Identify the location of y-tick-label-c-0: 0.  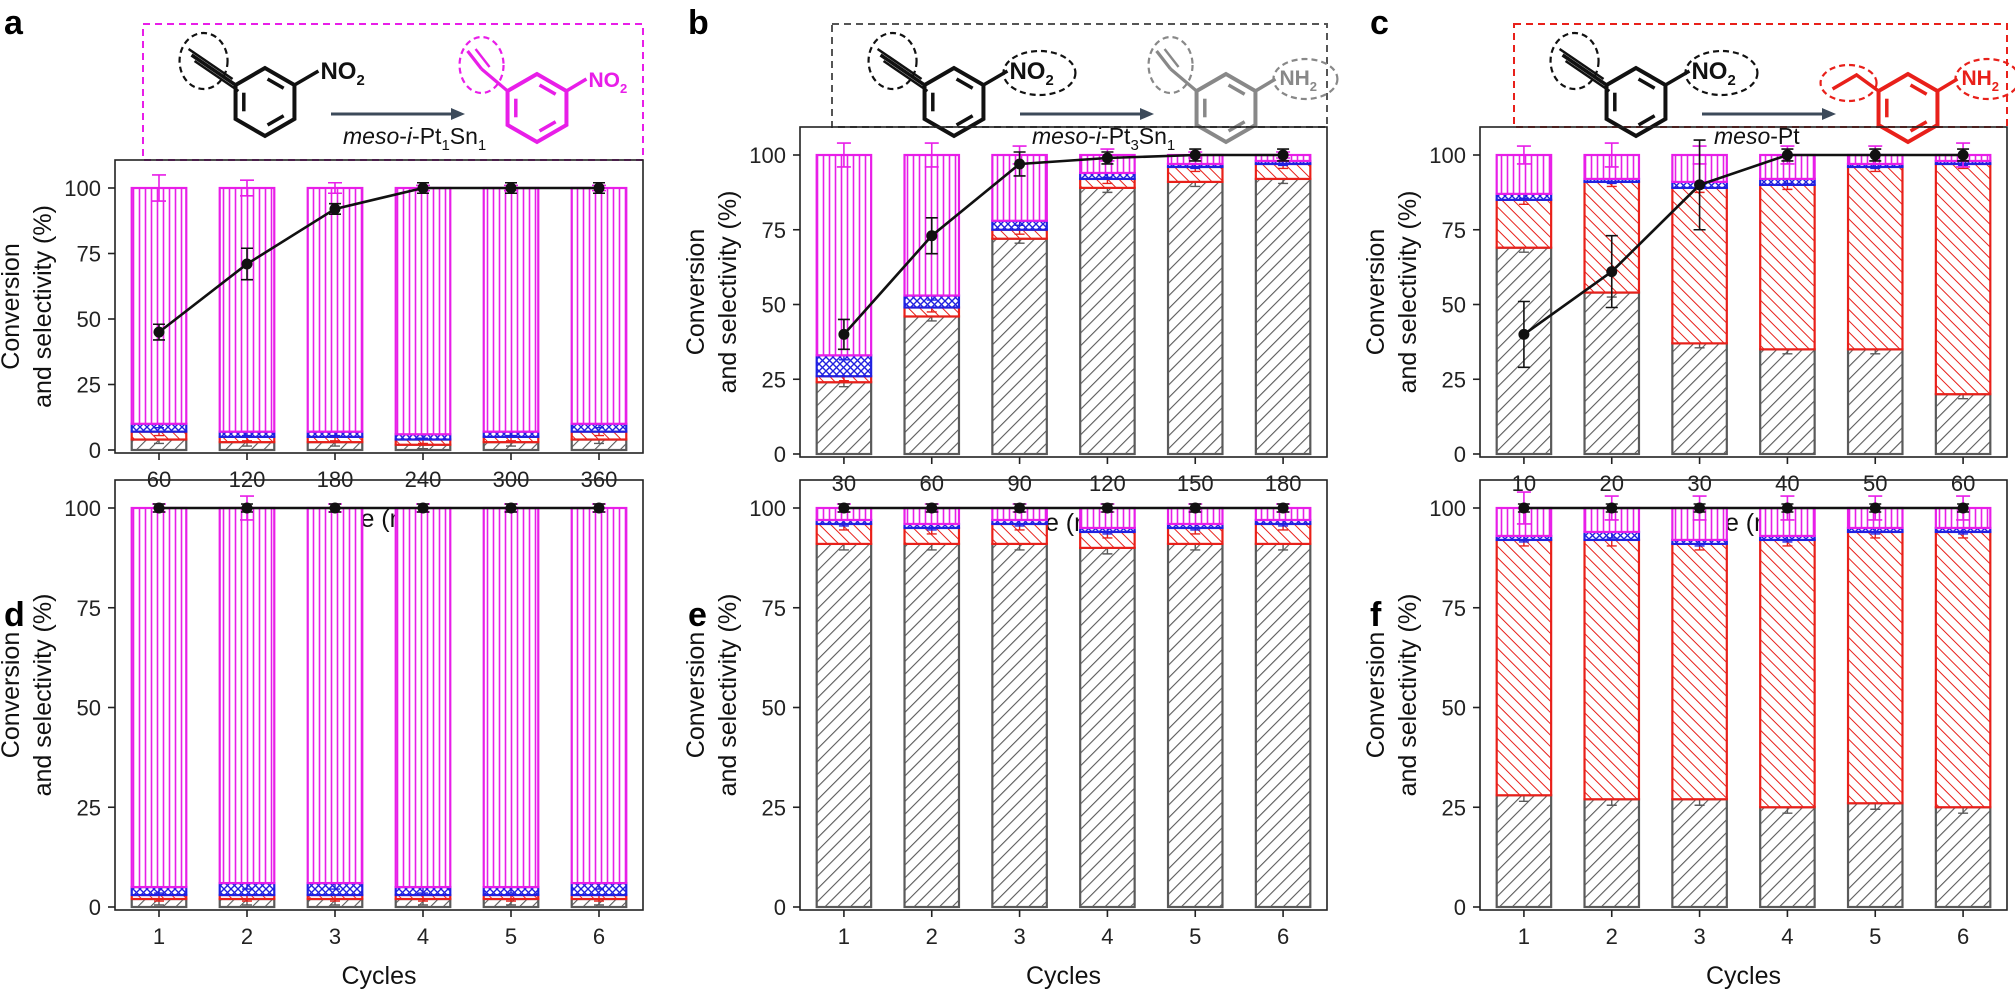
(1460, 454).